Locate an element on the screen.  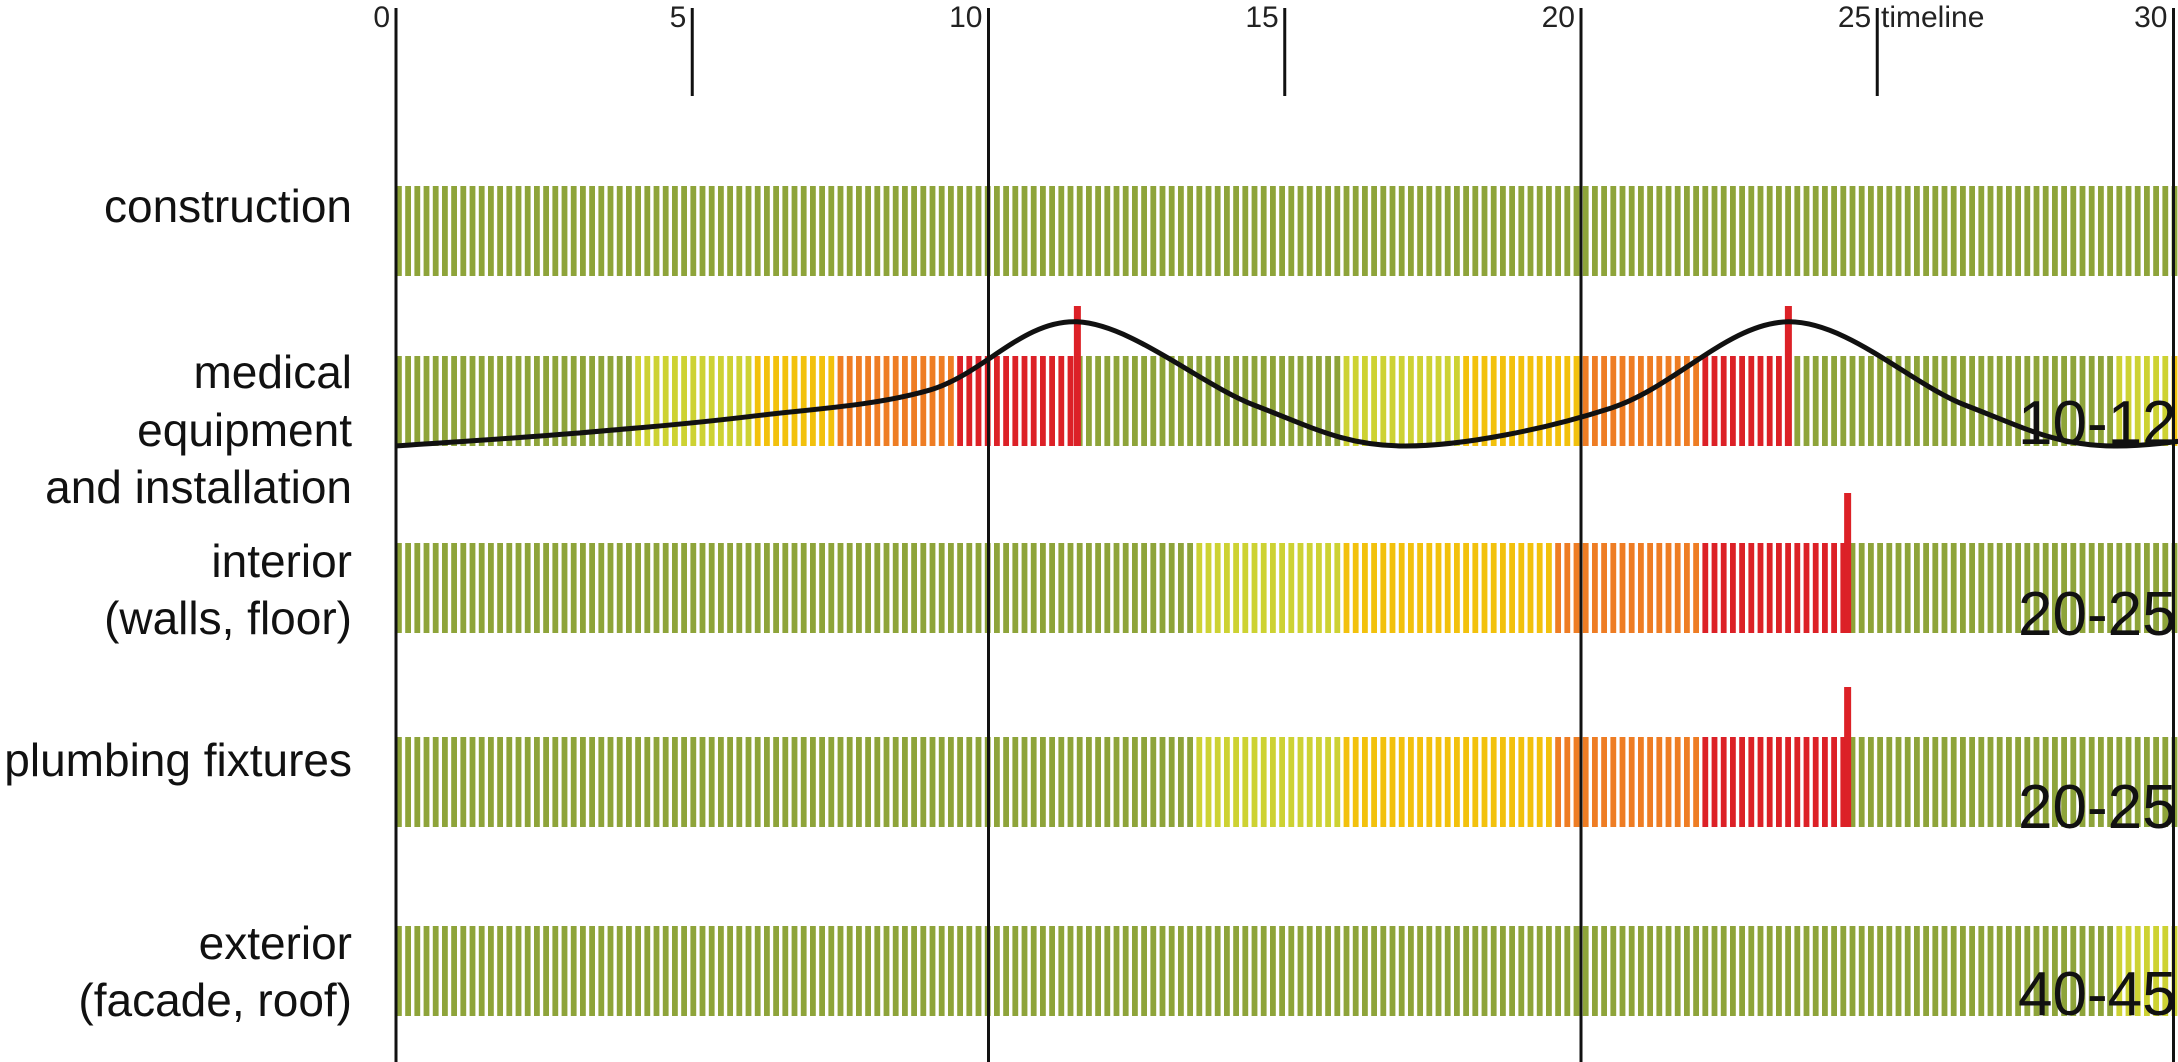
lifespan-label: 40-45 is located at coordinates (2097, 994).